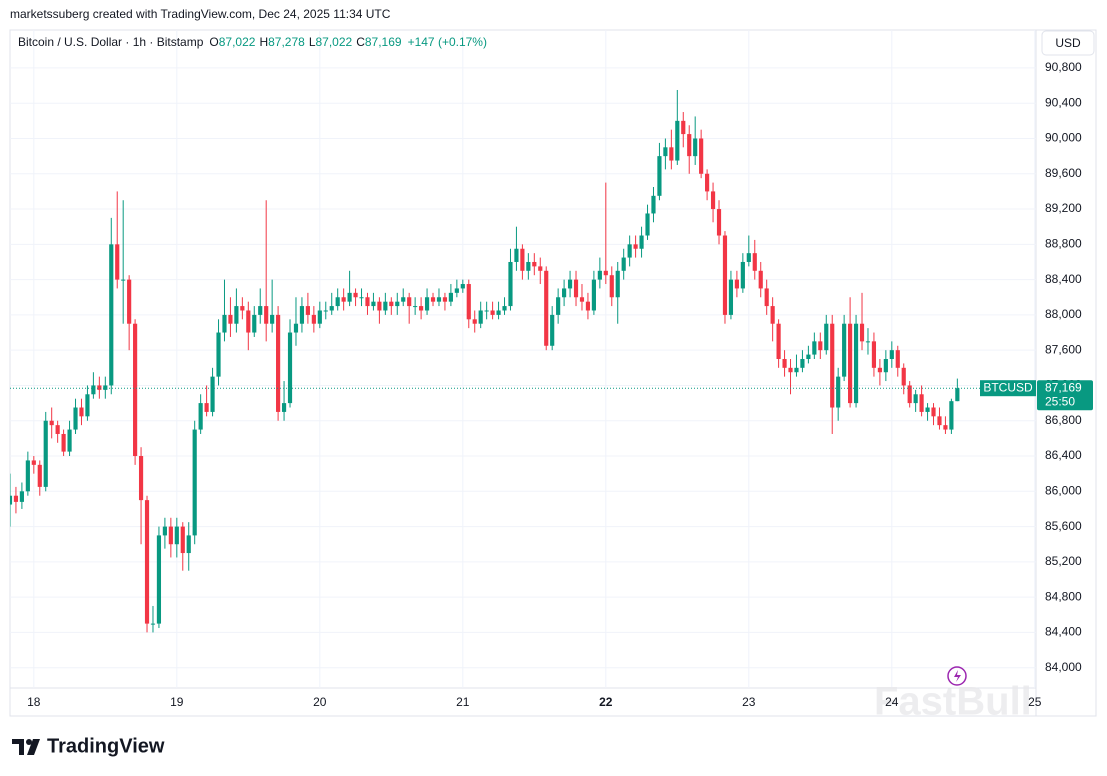  What do you see at coordinates (1063, 244) in the screenshot?
I see `y-tick-label: 88,800` at bounding box center [1063, 244].